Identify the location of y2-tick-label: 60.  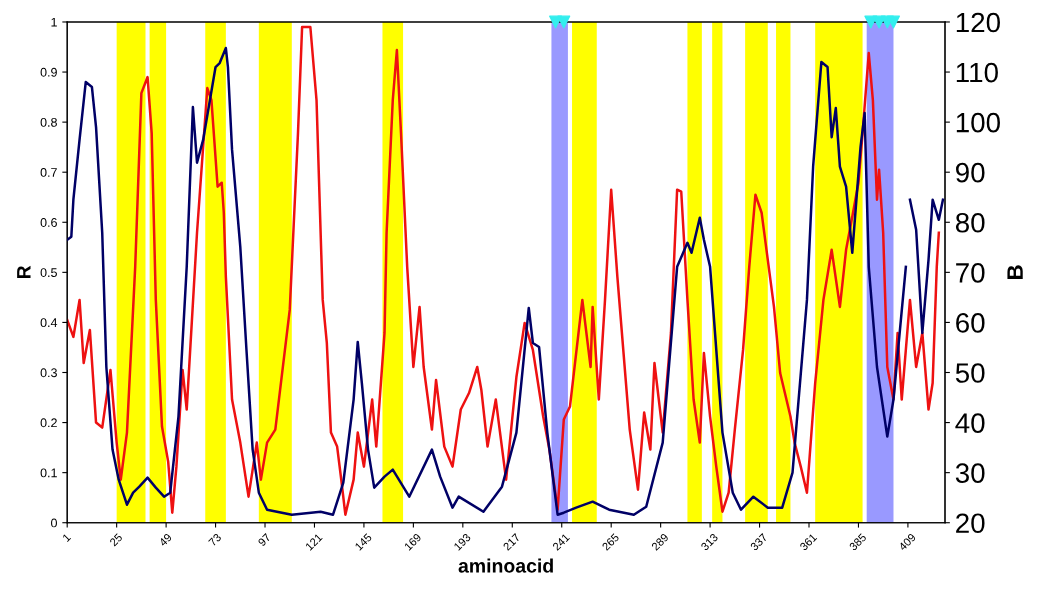
(970, 323).